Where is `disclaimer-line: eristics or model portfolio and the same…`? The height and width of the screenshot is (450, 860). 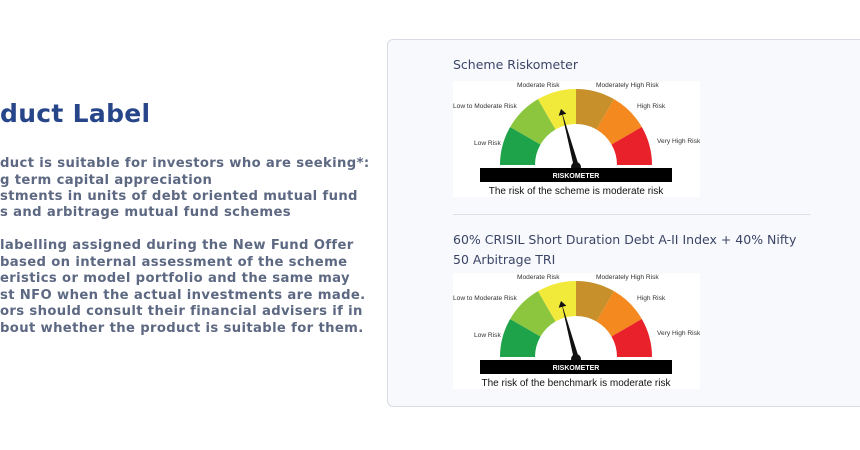
disclaimer-line: eristics or model portfolio and the same… is located at coordinates (175, 278).